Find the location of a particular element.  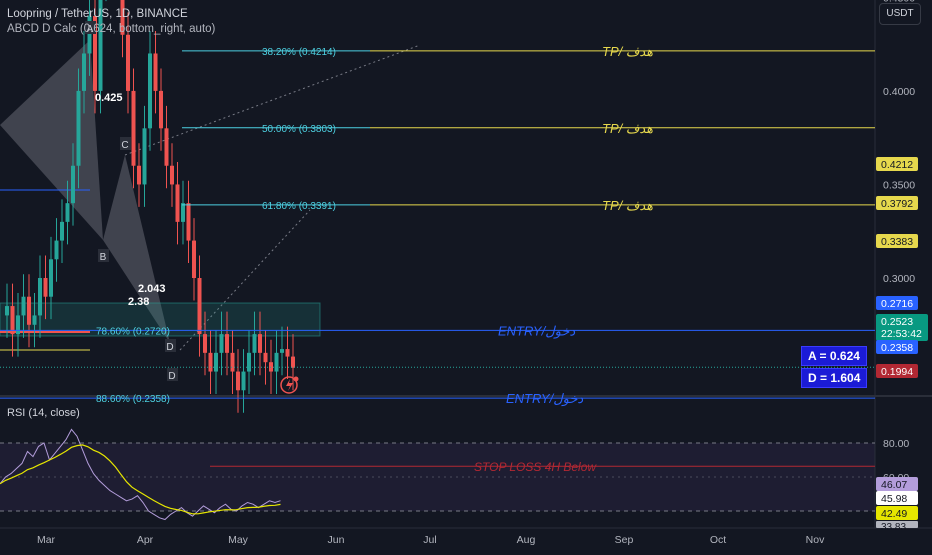

entry-label-1: ENTRY/دخول is located at coordinates (536, 331).